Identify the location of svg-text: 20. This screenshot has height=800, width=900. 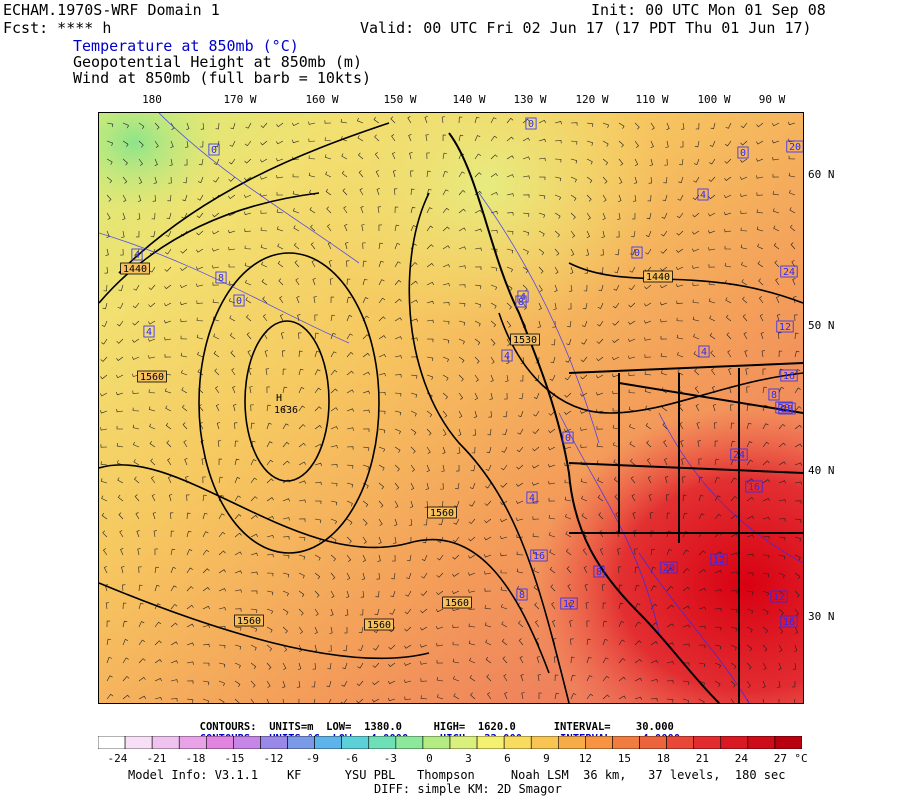
(795, 147).